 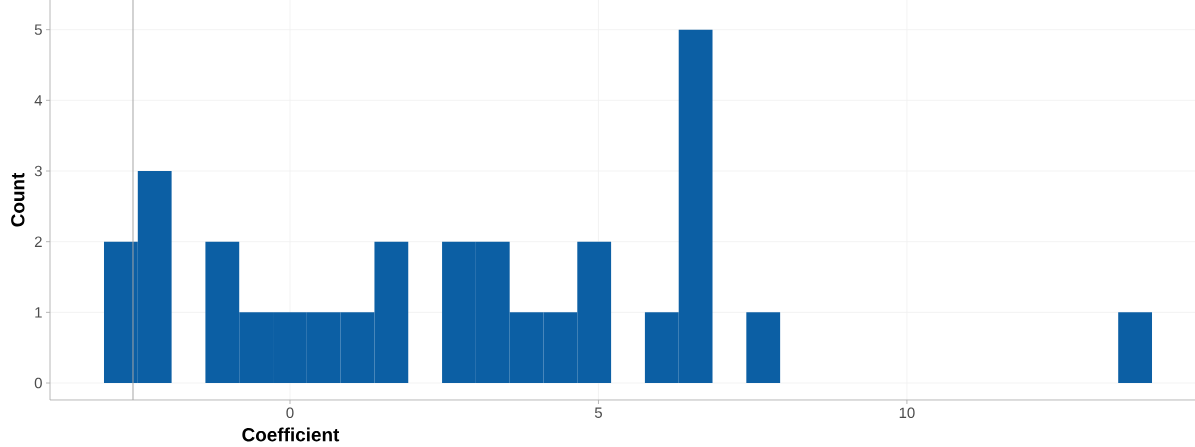 What do you see at coordinates (290, 413) in the screenshot?
I see `x-tick-label: 0` at bounding box center [290, 413].